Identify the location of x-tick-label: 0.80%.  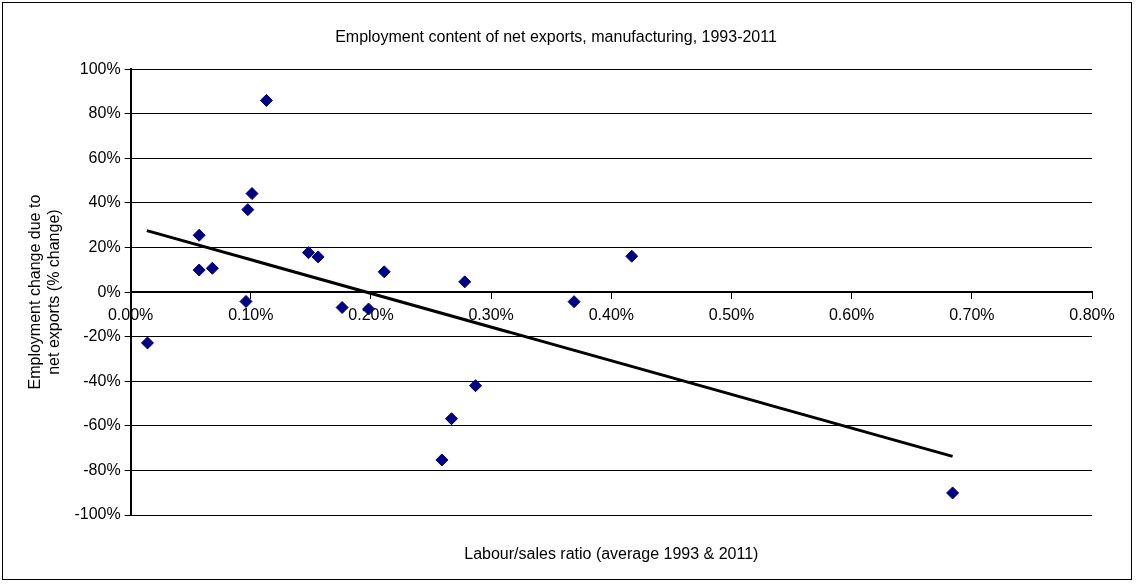
(1092, 315).